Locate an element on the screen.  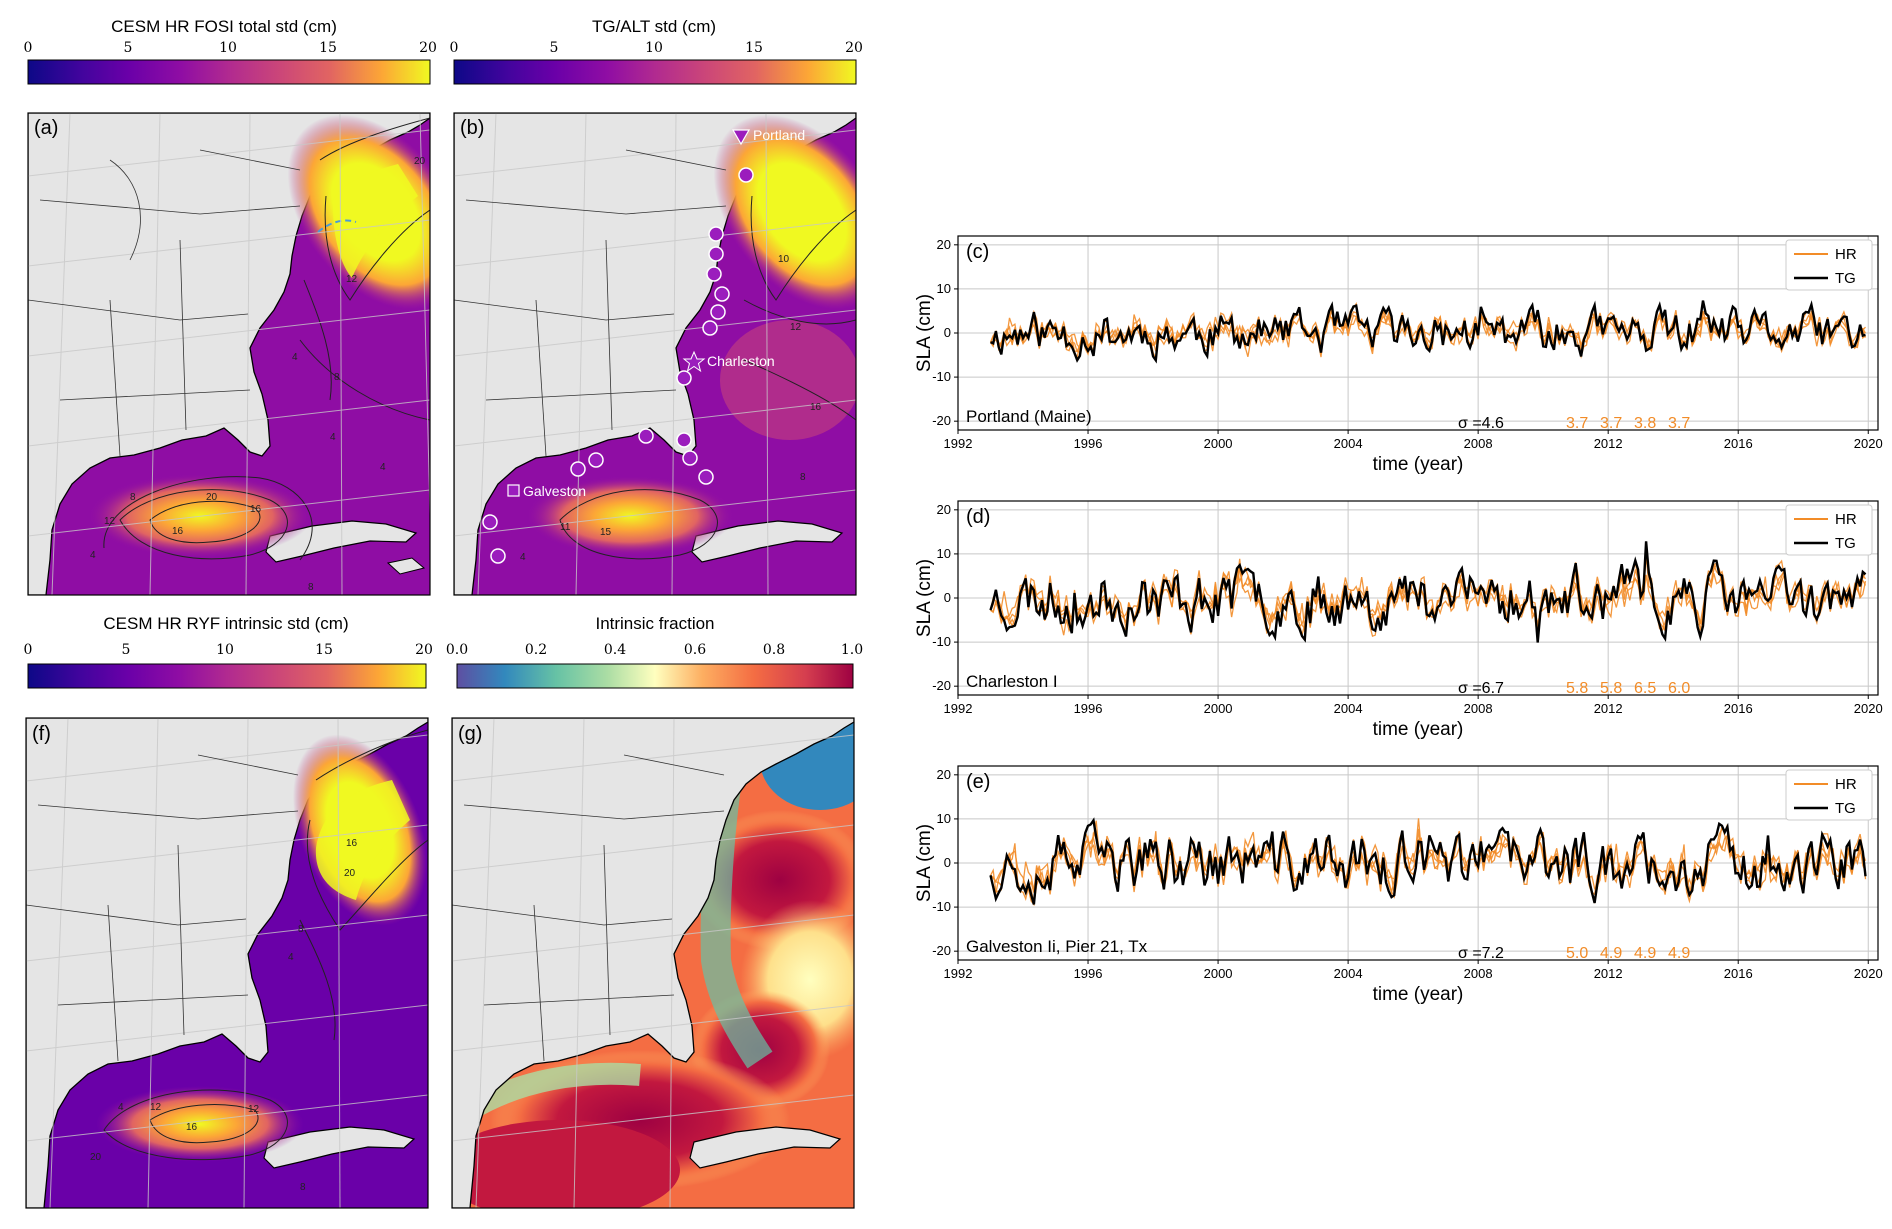
colorbar-tick: 0.8 is located at coordinates (774, 650).